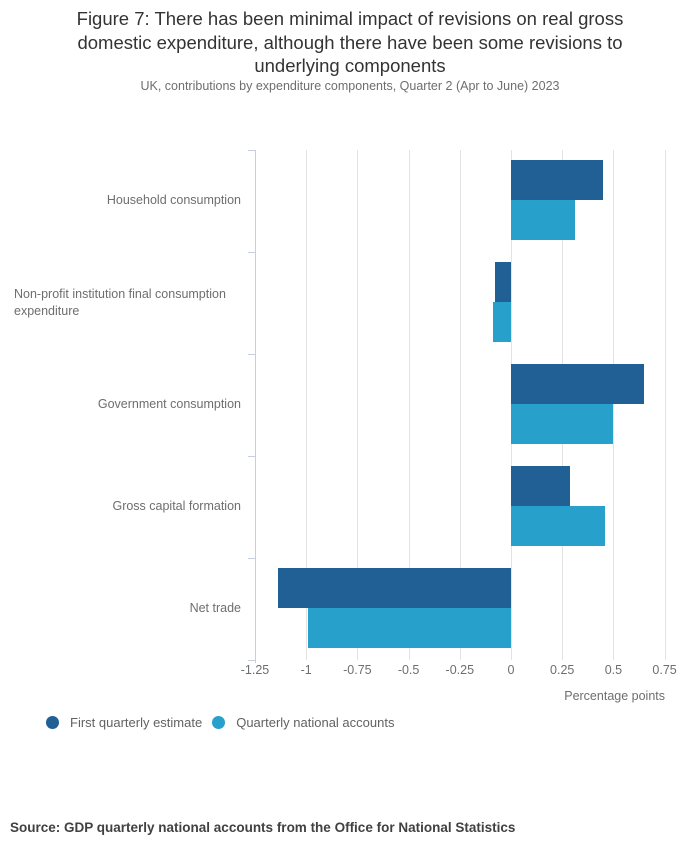 The image size is (700, 857). What do you see at coordinates (306, 670) in the screenshot?
I see `x-tick-label: -1` at bounding box center [306, 670].